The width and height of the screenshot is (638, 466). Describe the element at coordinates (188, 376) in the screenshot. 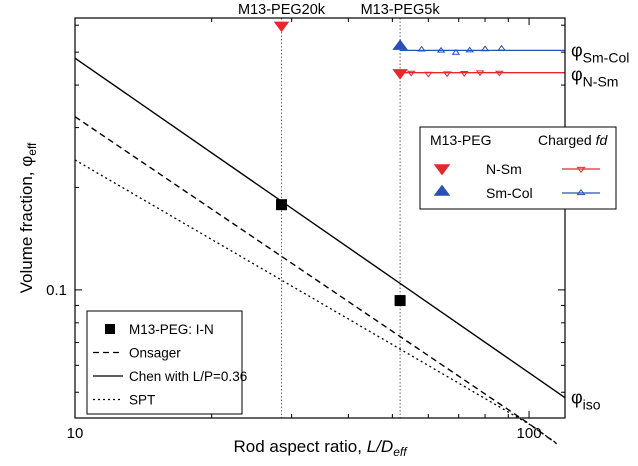

I see `legend-theory-label: Chen with L/P=0.36` at that location.